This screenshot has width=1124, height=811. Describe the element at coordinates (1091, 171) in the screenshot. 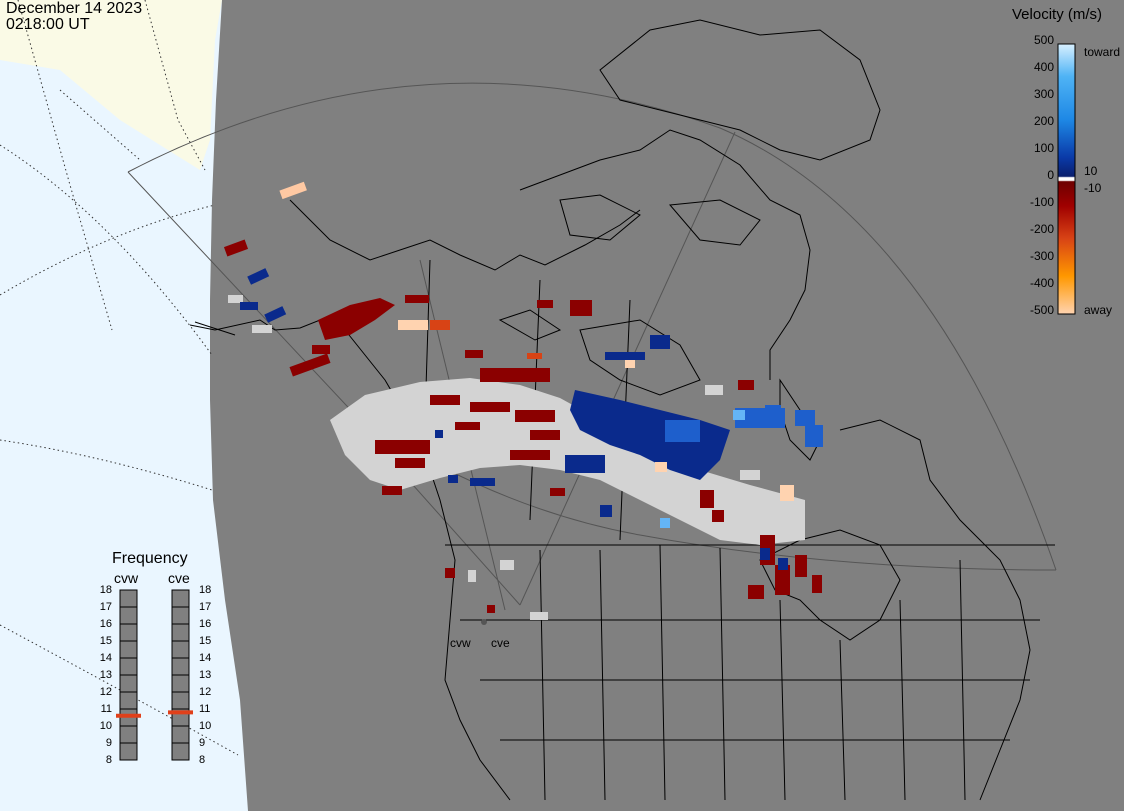

I see `colorbar-side-label: 10` at that location.